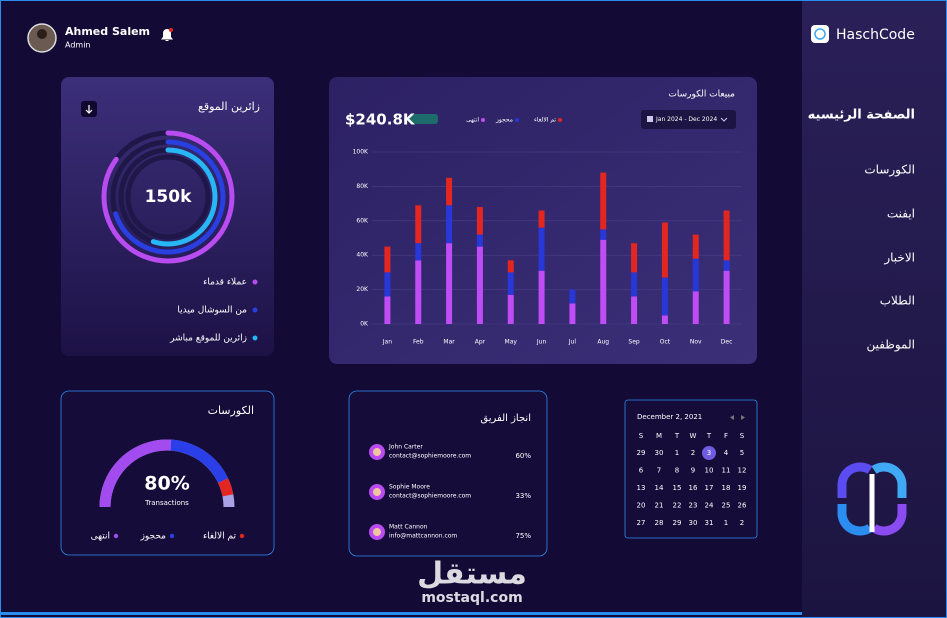 This screenshot has width=947, height=618. Describe the element at coordinates (423, 536) in the screenshot. I see `member-email: info@mattcannon.com` at that location.